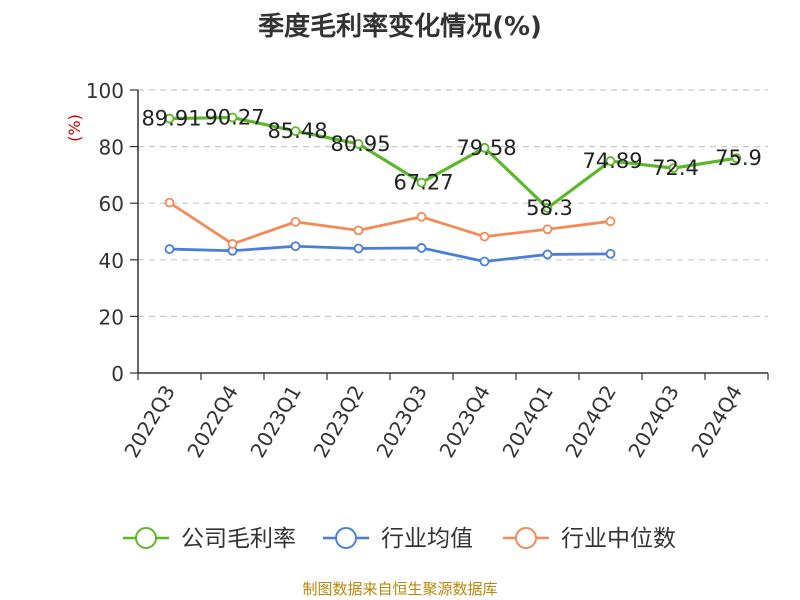 The height and width of the screenshot is (600, 800). Describe the element at coordinates (275, 421) in the screenshot. I see `x-tick-label: 2023Q1` at that location.